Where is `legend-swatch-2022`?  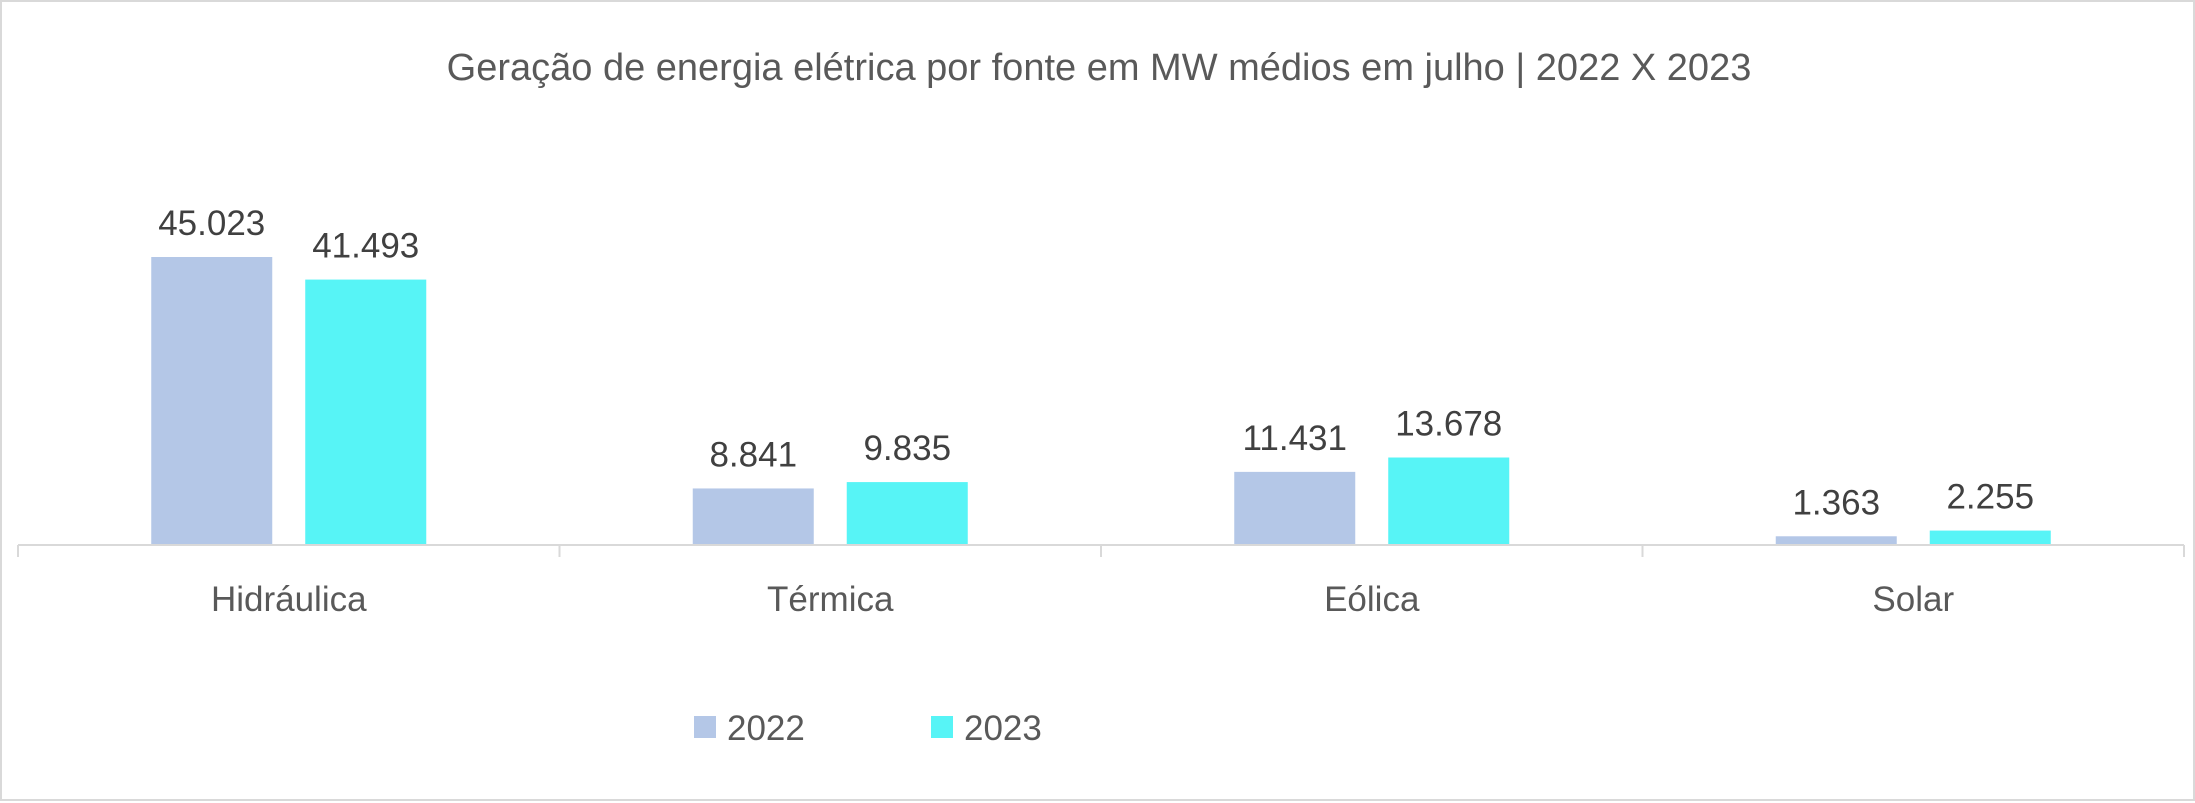 legend-swatch-2022 is located at coordinates (705, 727).